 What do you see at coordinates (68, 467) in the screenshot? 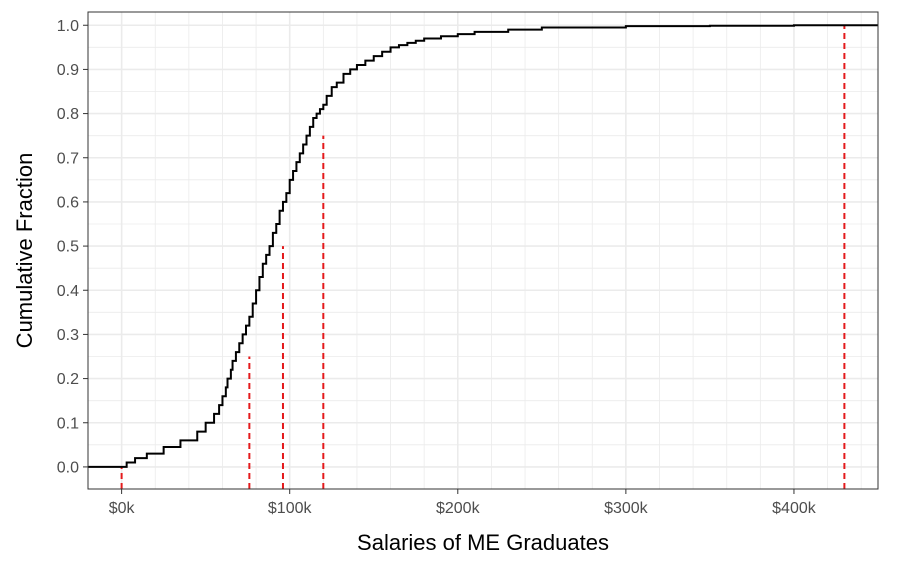
I see `y-tick-label: 0.0` at bounding box center [68, 467].